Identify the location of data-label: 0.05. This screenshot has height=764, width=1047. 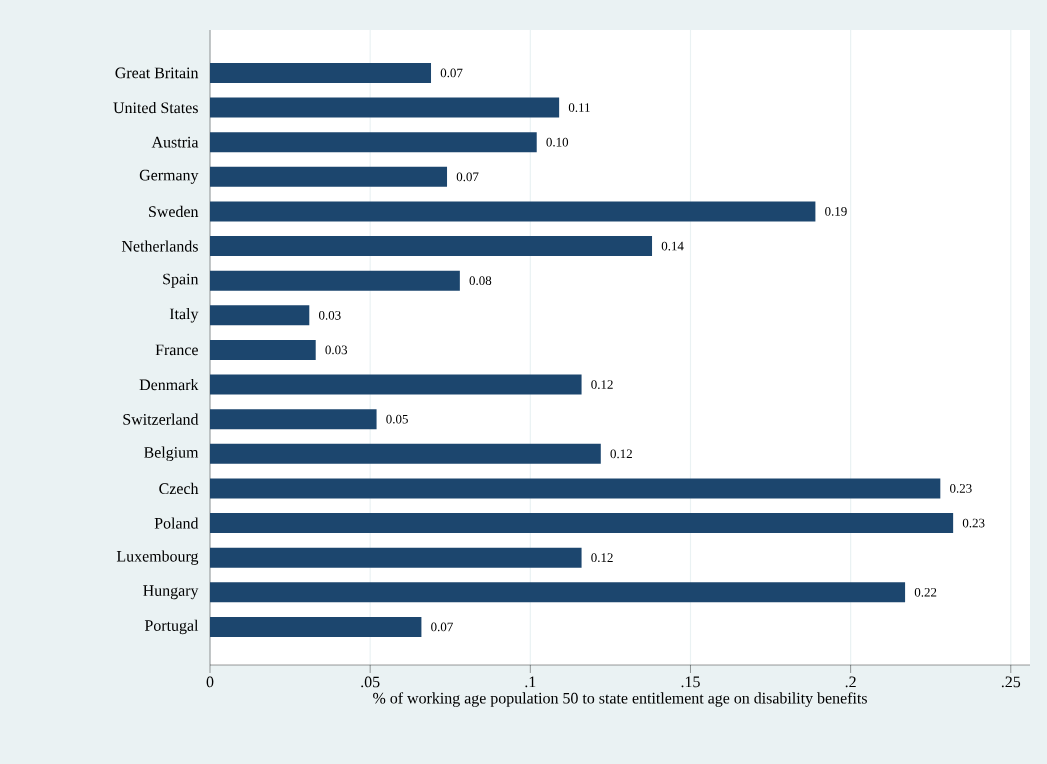
(397, 419).